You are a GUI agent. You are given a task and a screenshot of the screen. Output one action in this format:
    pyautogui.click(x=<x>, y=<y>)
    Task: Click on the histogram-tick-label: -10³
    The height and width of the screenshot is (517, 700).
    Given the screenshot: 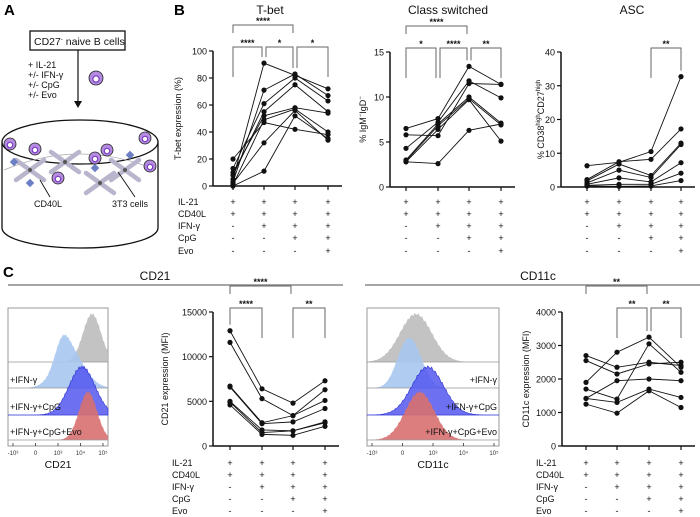 What is the action you would take?
    pyautogui.click(x=13, y=454)
    